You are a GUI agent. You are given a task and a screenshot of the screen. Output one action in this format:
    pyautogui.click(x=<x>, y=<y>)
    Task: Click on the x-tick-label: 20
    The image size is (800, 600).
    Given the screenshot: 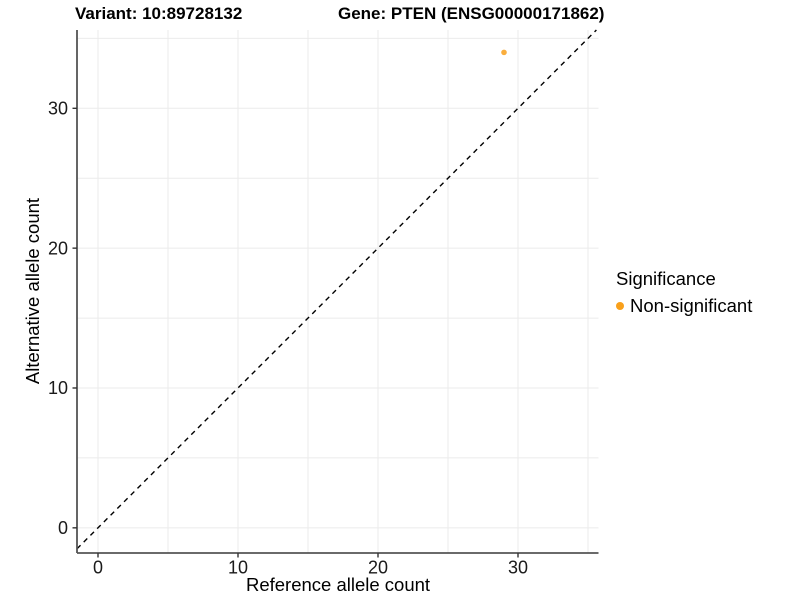 What is the action you would take?
    pyautogui.click(x=378, y=568)
    